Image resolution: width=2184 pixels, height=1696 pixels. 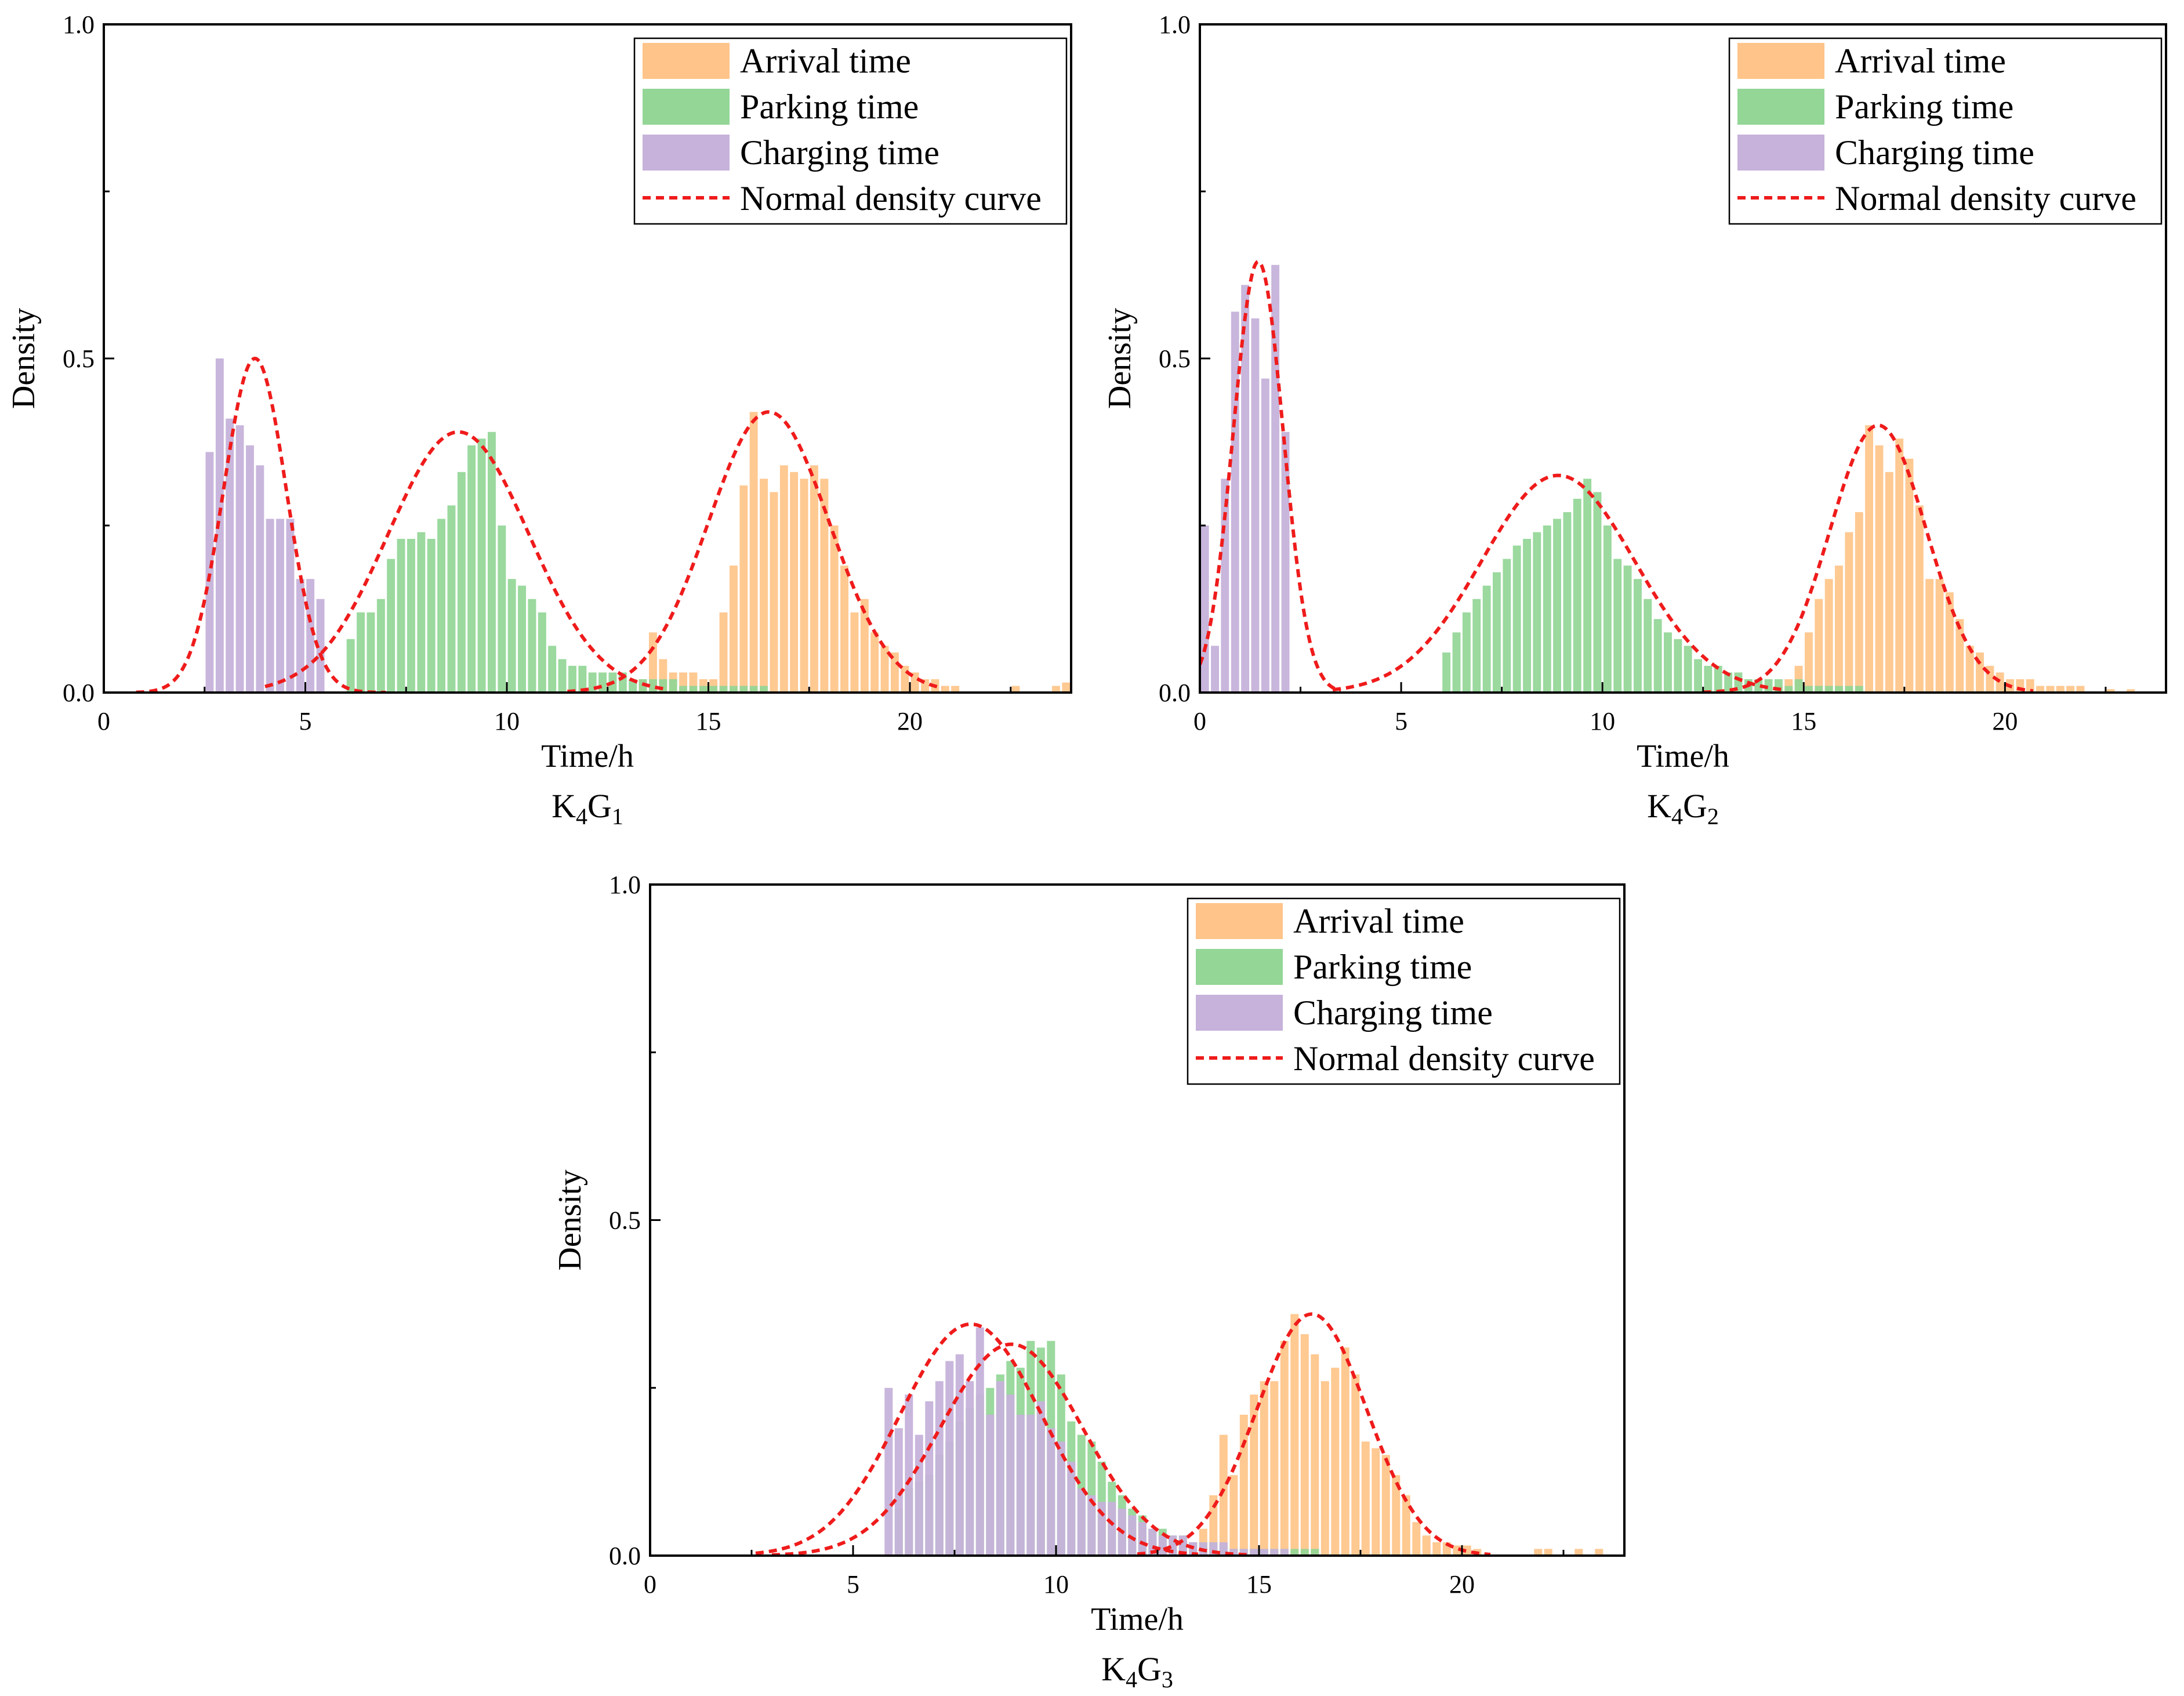 What do you see at coordinates (1175, 359) in the screenshot?
I see `y-tick-label: 0.5` at bounding box center [1175, 359].